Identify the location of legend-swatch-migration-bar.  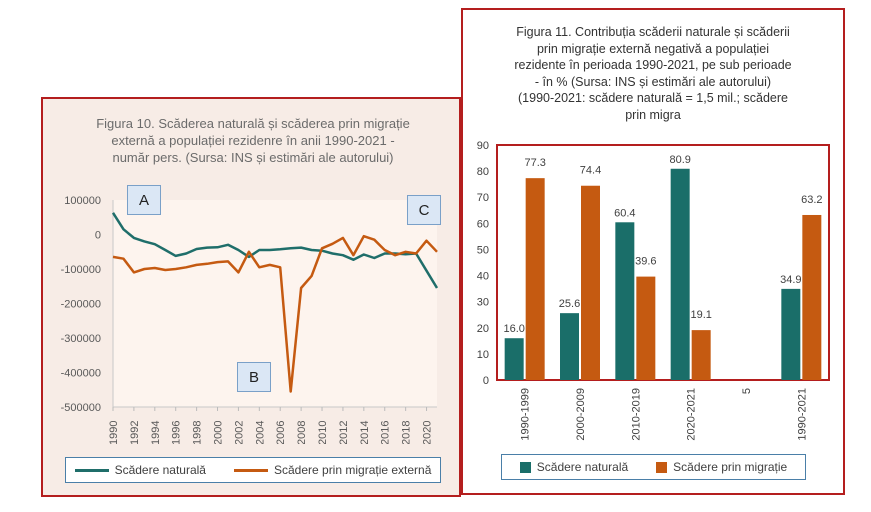
(662, 467).